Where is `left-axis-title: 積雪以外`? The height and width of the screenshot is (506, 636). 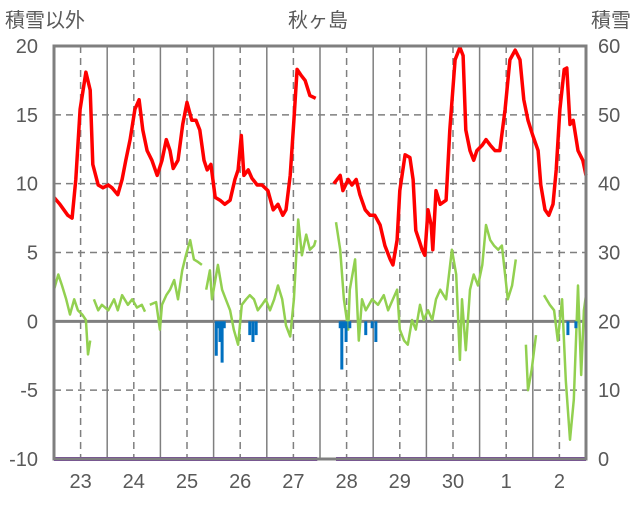 left-axis-title: 積雪以外 is located at coordinates (45, 20).